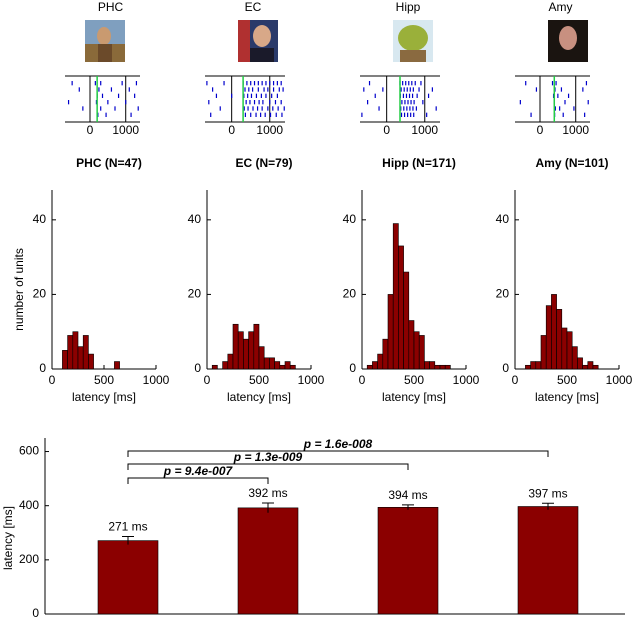 This screenshot has width=640, height=620. I want to click on face-images, so click(336, 41).